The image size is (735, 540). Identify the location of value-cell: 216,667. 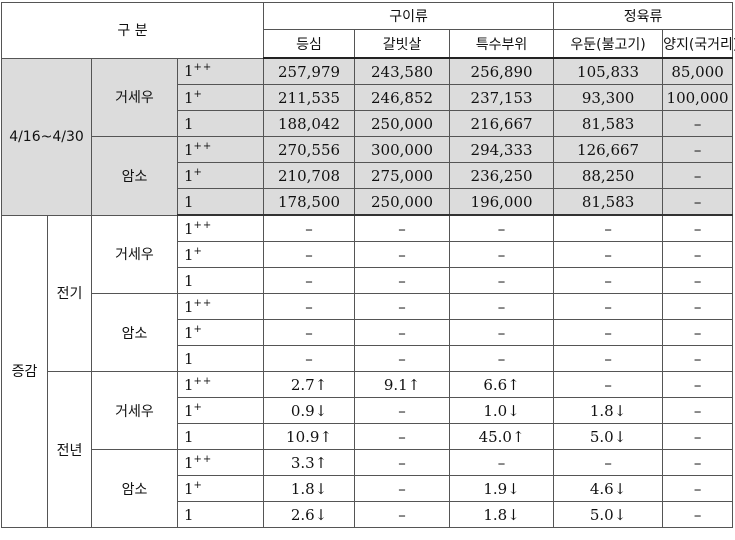
(502, 123).